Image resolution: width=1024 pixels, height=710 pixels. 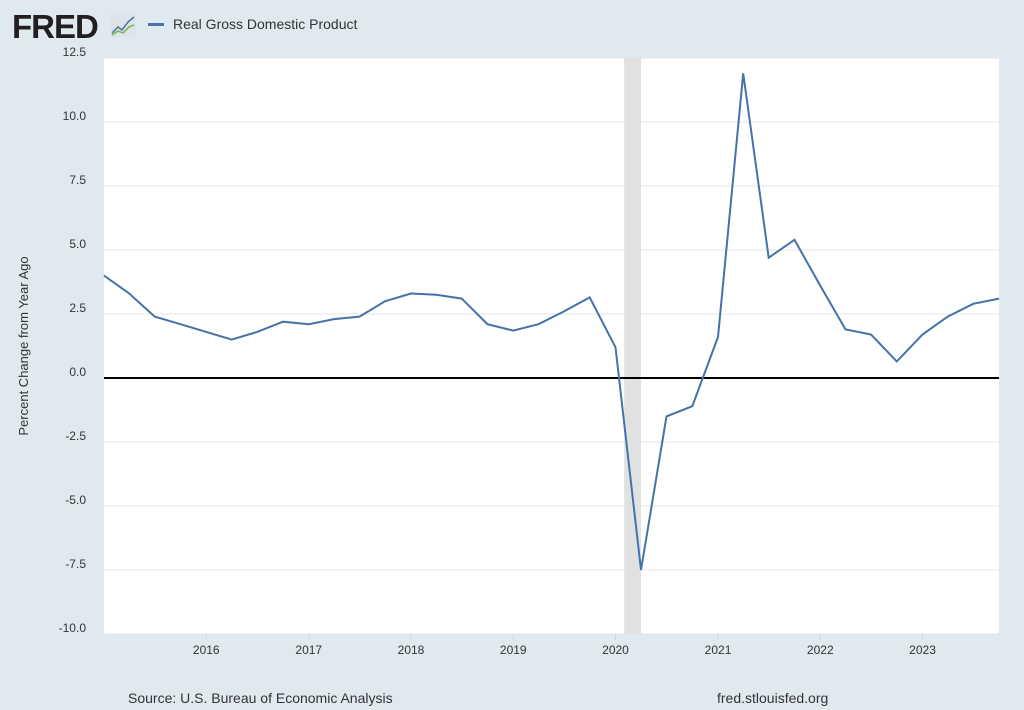 I want to click on legend-swatch, so click(x=156, y=24).